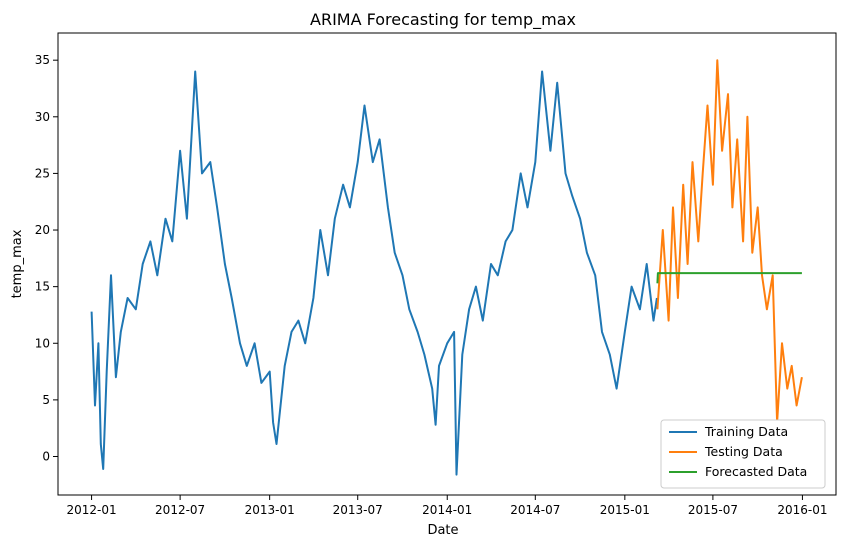 The width and height of the screenshot is (841, 551). Describe the element at coordinates (625, 510) in the screenshot. I see `x-tick-label: 2015-01` at that location.